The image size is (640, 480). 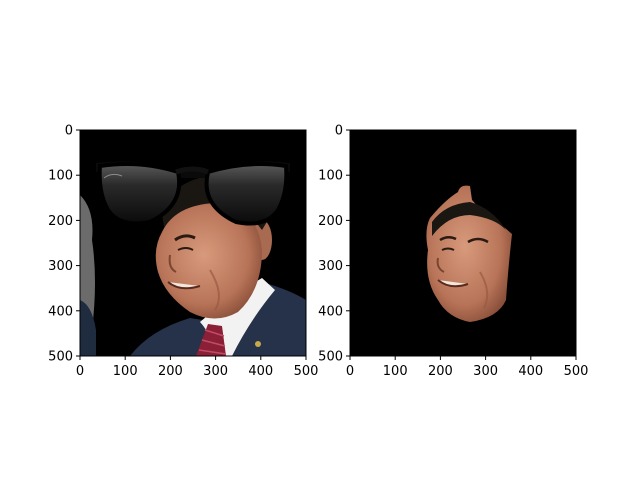 I want to click on sunglasses-overlay, so click(x=193, y=193).